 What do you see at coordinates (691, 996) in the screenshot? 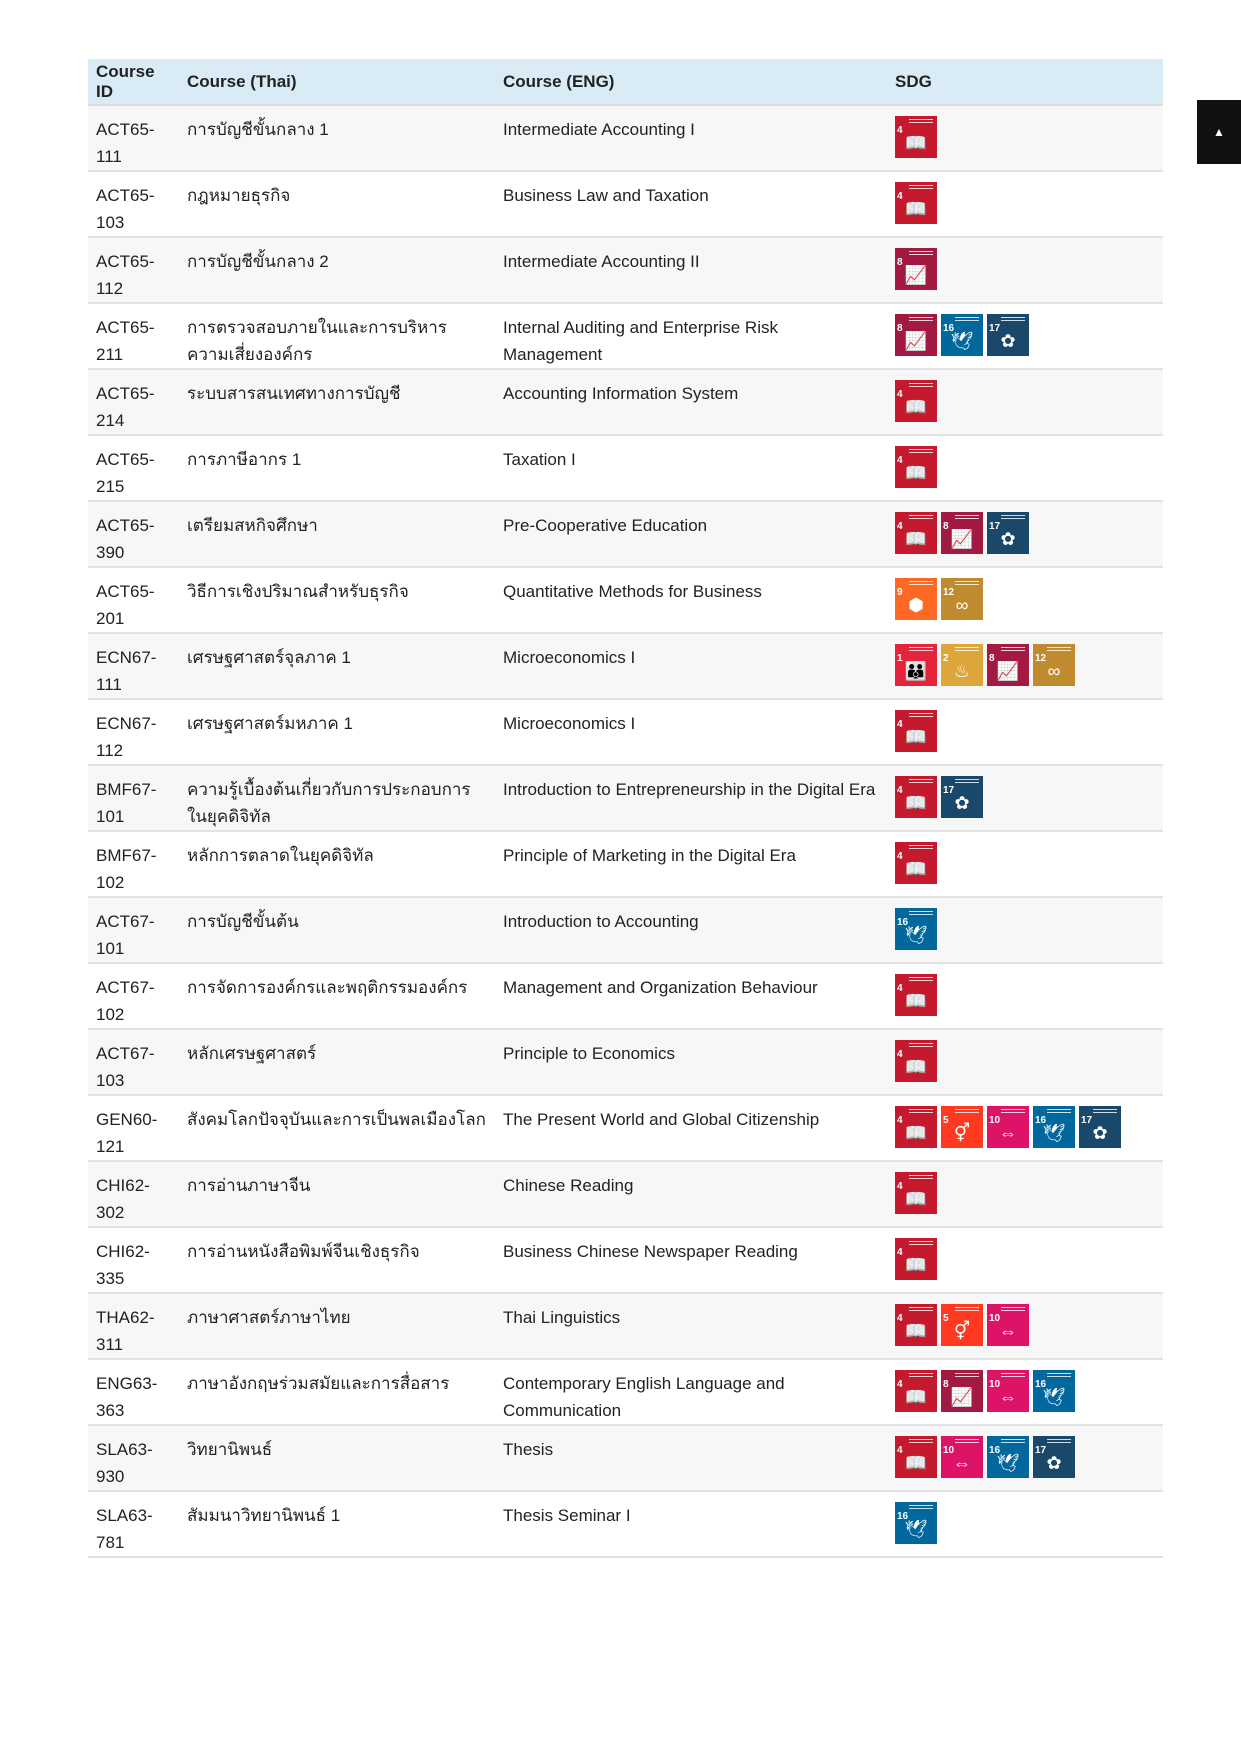
I see `cell-eng: Management and Organization Behaviour` at bounding box center [691, 996].